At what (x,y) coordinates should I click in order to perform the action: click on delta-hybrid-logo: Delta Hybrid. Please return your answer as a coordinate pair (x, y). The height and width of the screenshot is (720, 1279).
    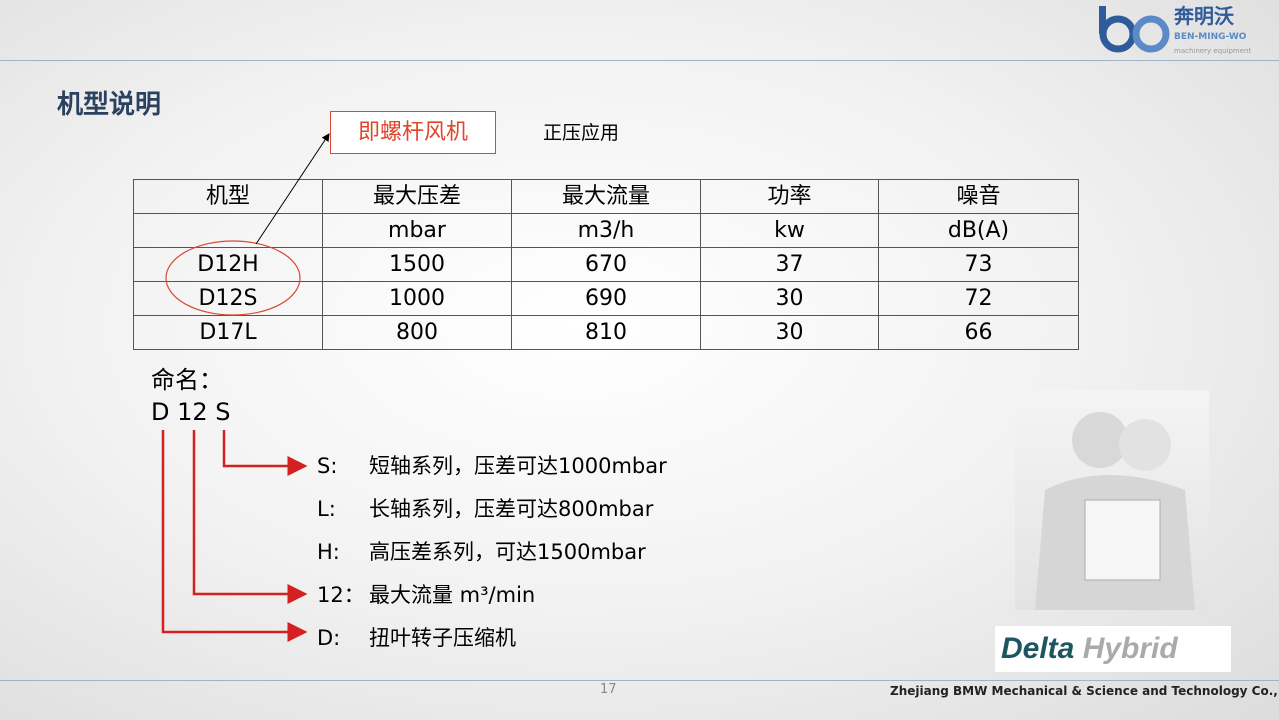
    Looking at the image, I should click on (1113, 649).